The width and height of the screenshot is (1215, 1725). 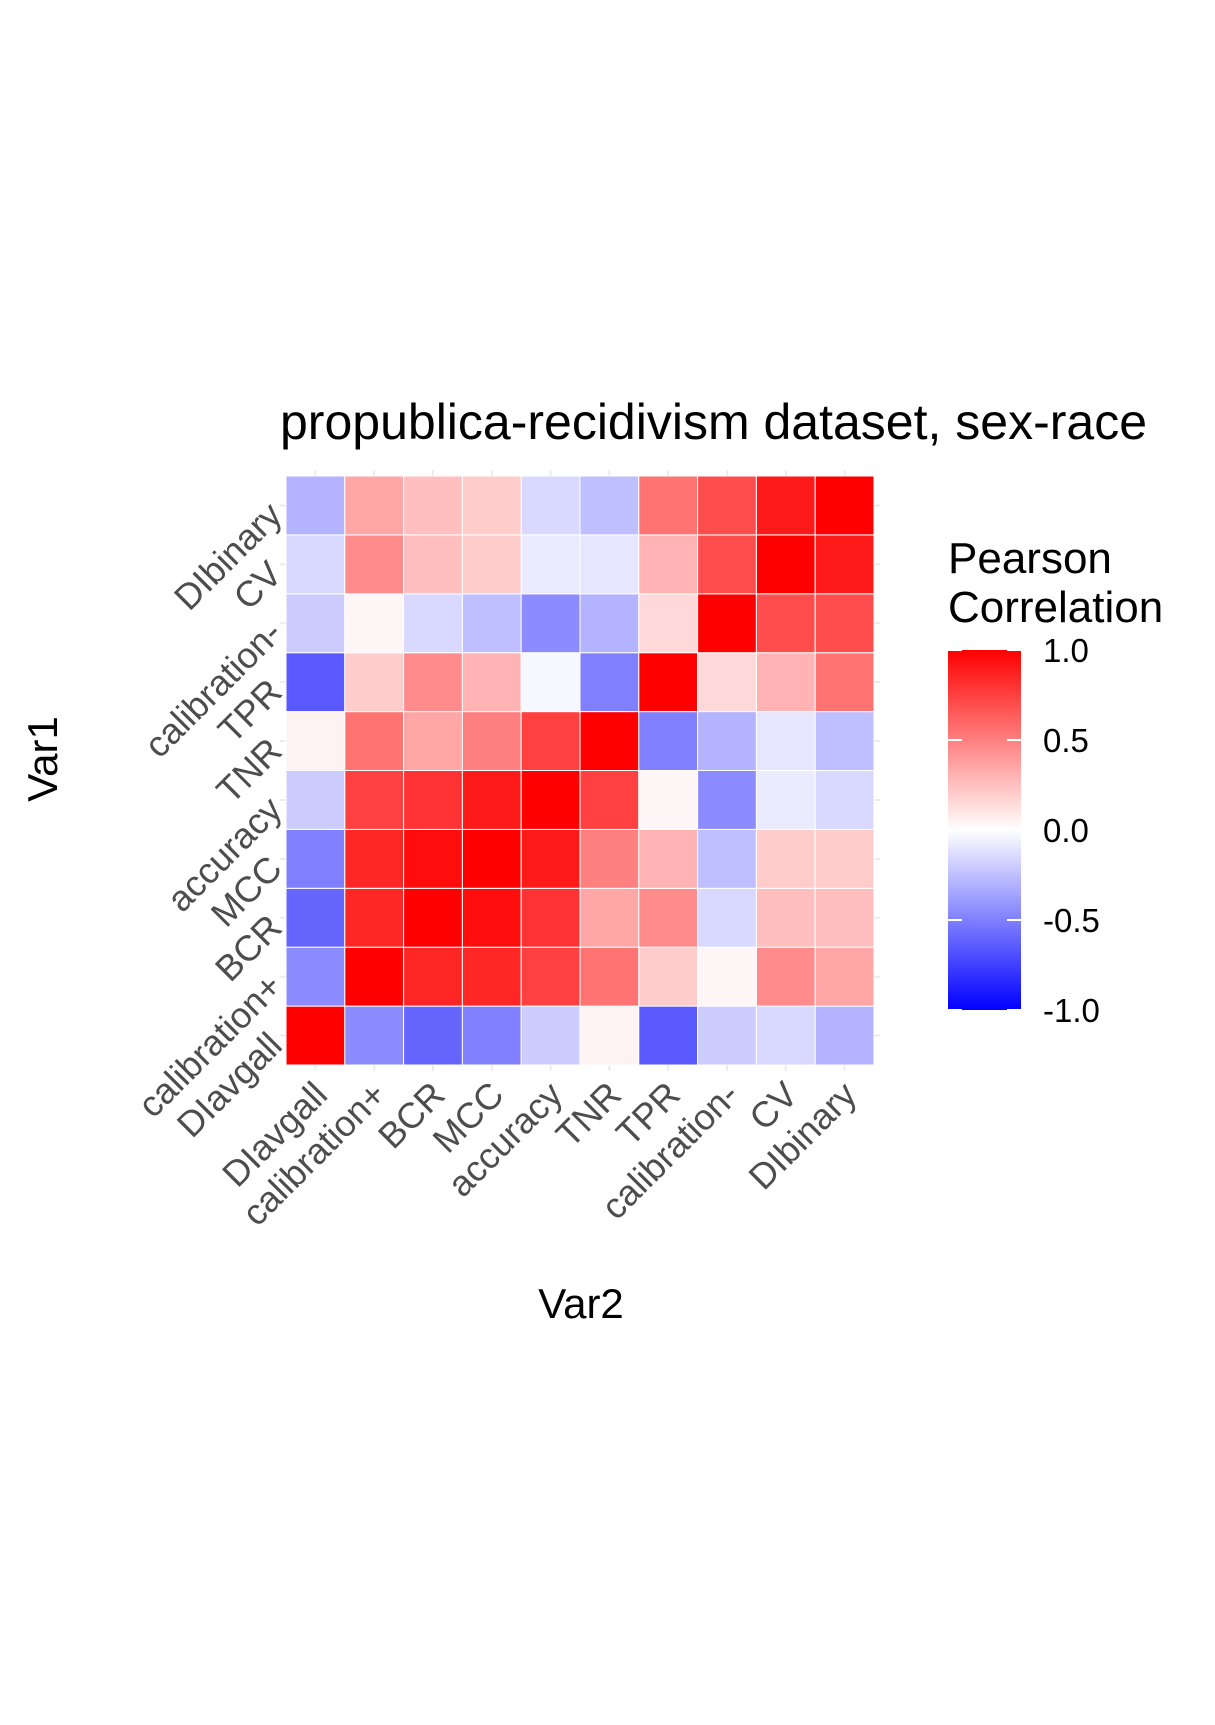 What do you see at coordinates (713, 422) in the screenshot?
I see `chart-title: propublica-recidivism dataset, sex-race` at bounding box center [713, 422].